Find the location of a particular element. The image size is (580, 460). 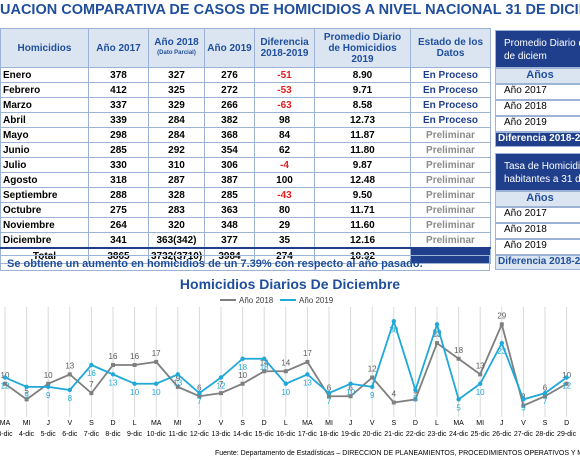

cell: 8.58 is located at coordinates (362, 105).